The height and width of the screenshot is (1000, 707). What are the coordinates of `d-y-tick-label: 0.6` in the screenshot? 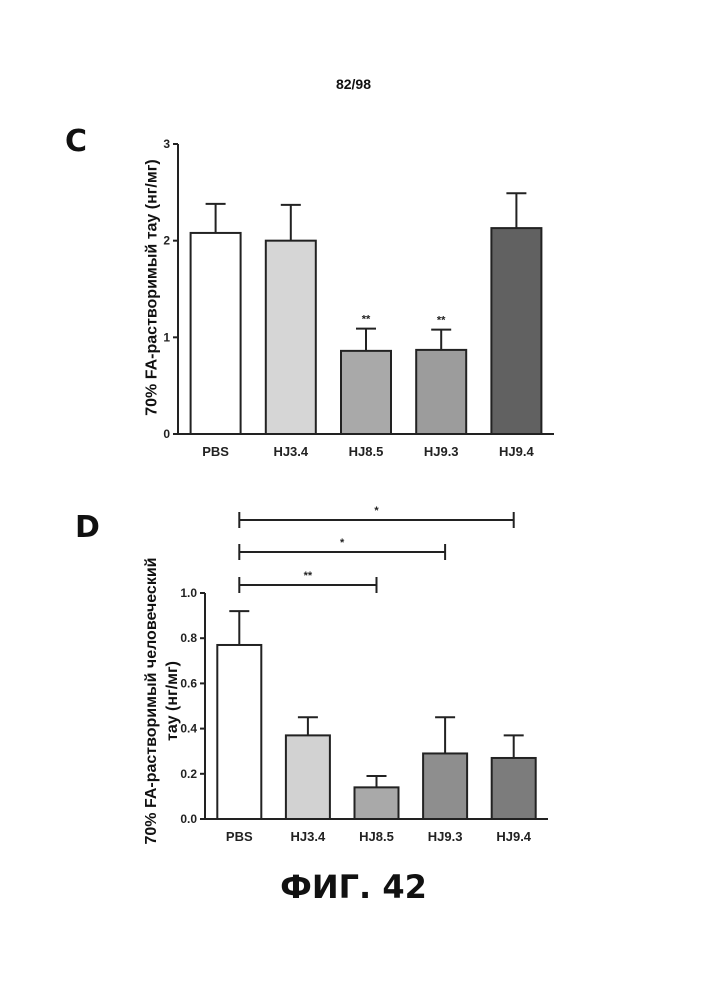 It's located at (188, 683).